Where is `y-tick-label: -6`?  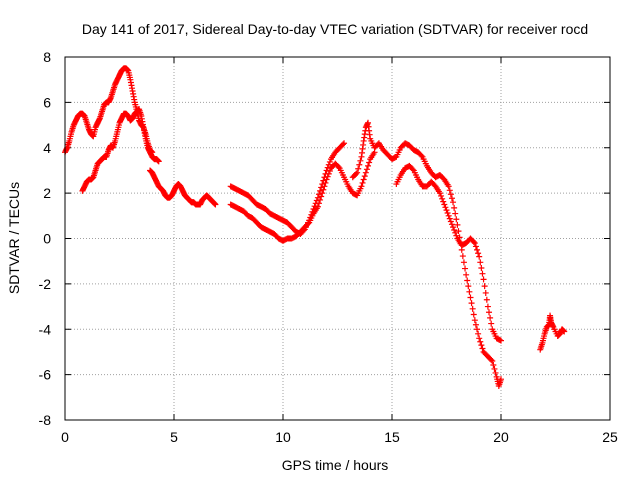 y-tick-label: -6 is located at coordinates (45, 375).